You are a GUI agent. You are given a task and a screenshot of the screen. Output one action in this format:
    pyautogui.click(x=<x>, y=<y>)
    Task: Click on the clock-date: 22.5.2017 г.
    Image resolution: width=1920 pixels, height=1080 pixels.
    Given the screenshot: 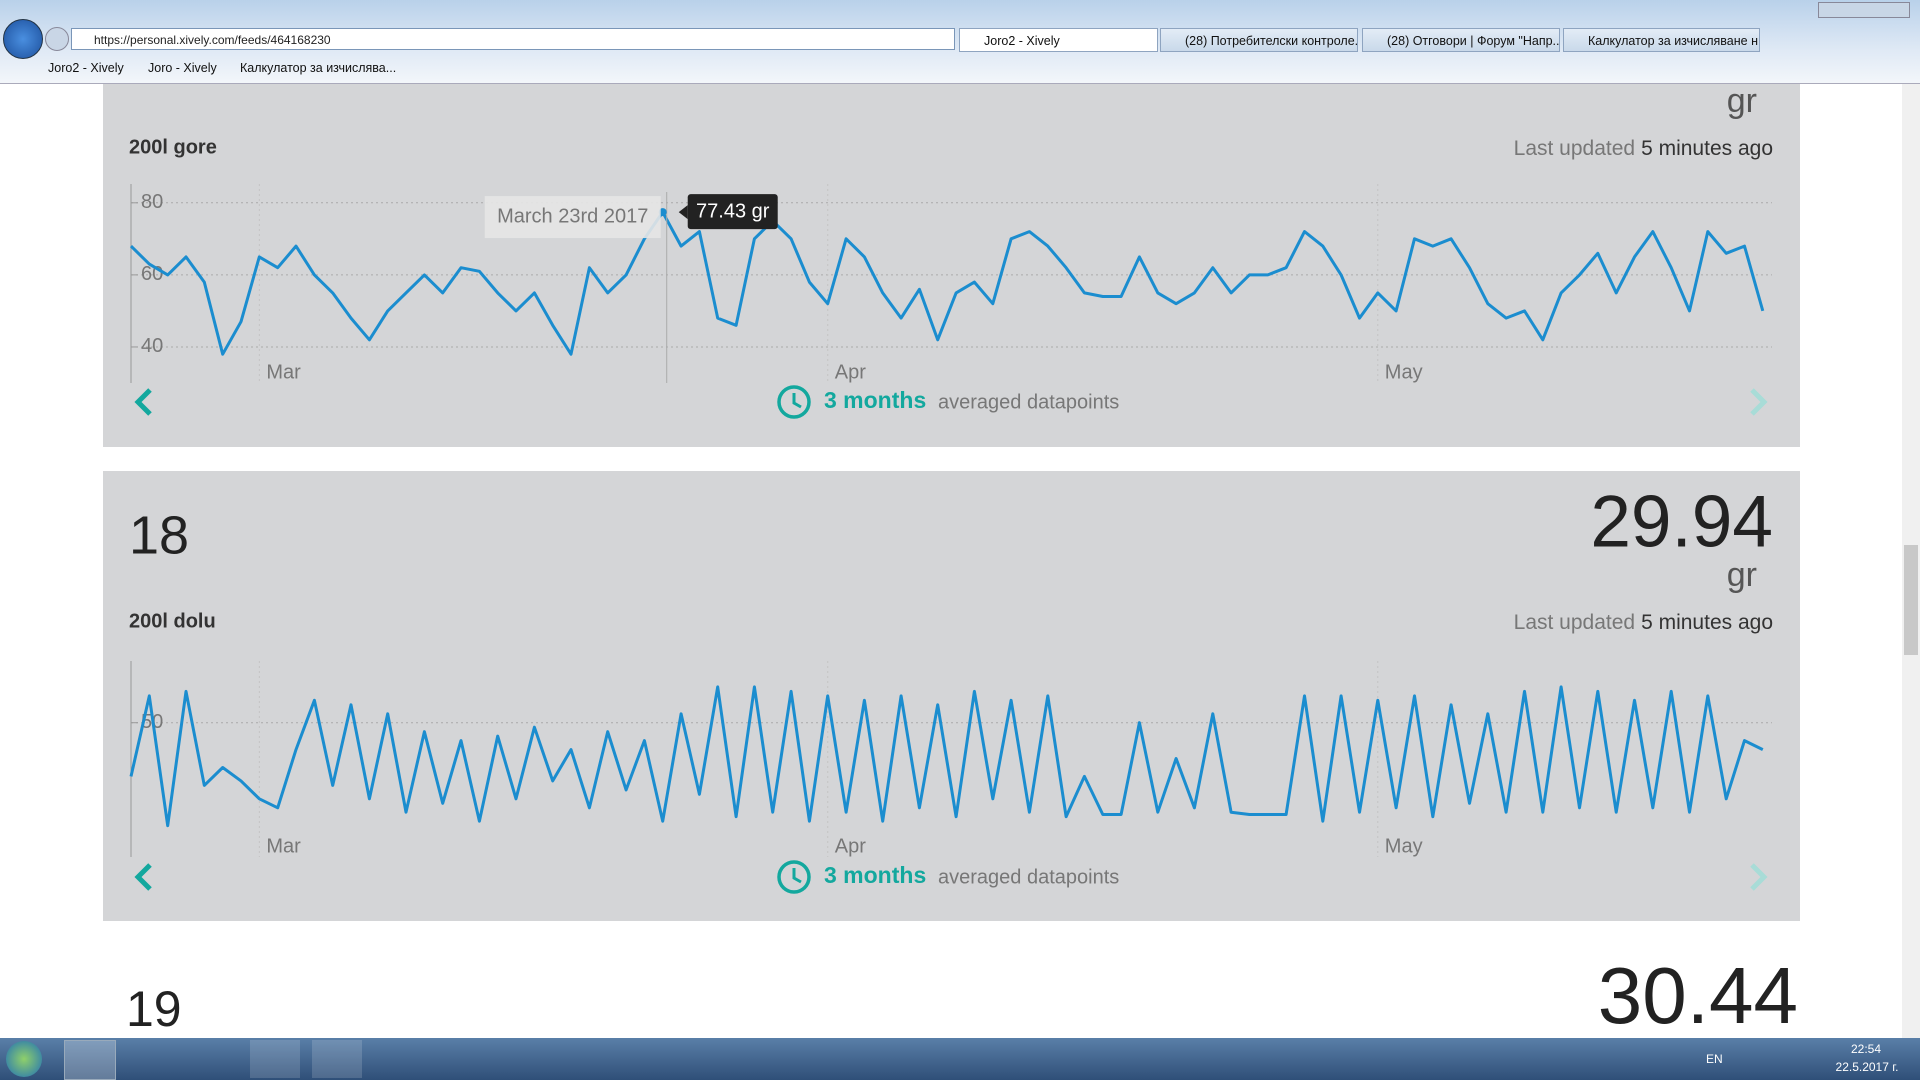 What is the action you would take?
    pyautogui.click(x=1867, y=1067)
    